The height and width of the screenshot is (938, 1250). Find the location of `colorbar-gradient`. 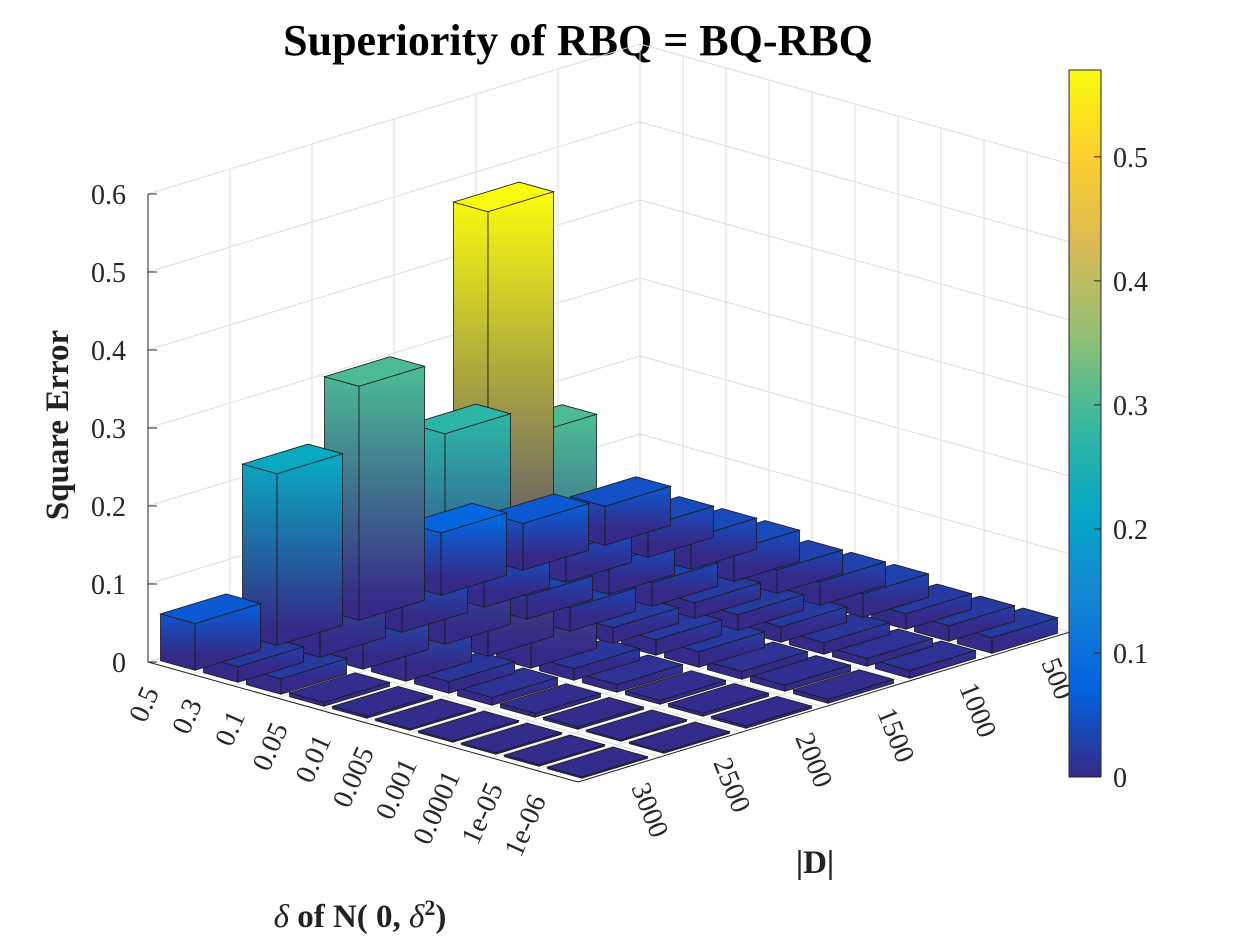

colorbar-gradient is located at coordinates (1085, 423).